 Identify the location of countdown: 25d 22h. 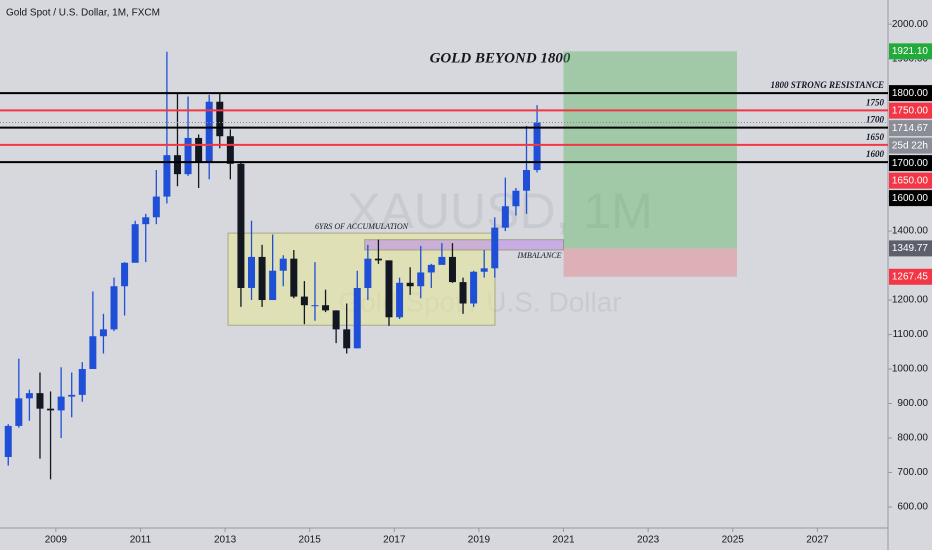
(910, 145).